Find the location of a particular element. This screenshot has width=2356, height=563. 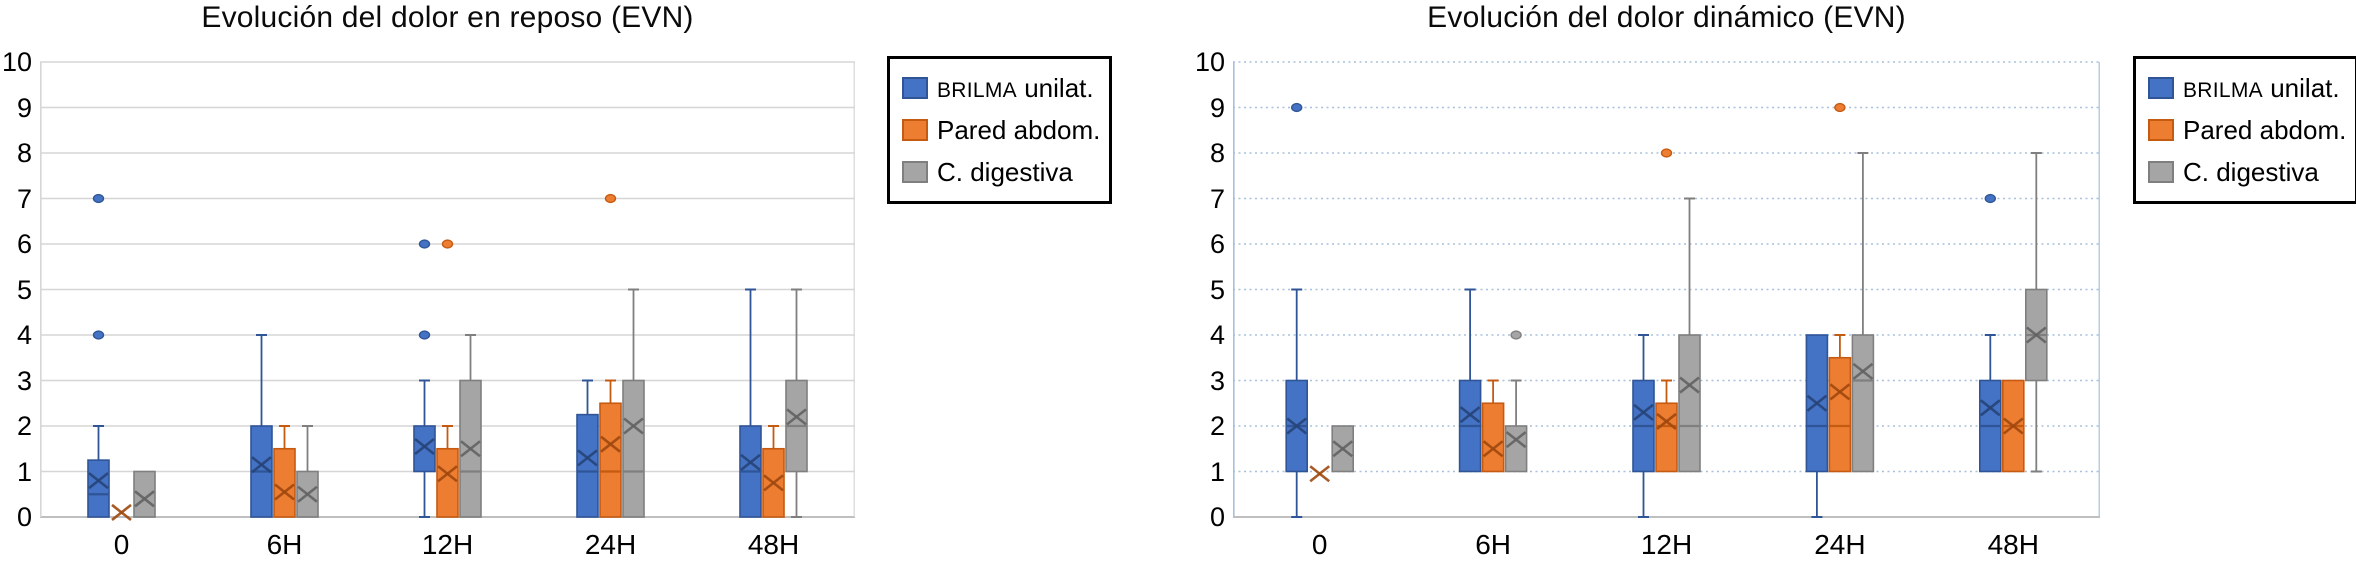

boxplot-48h-s0 is located at coordinates (750, 403).